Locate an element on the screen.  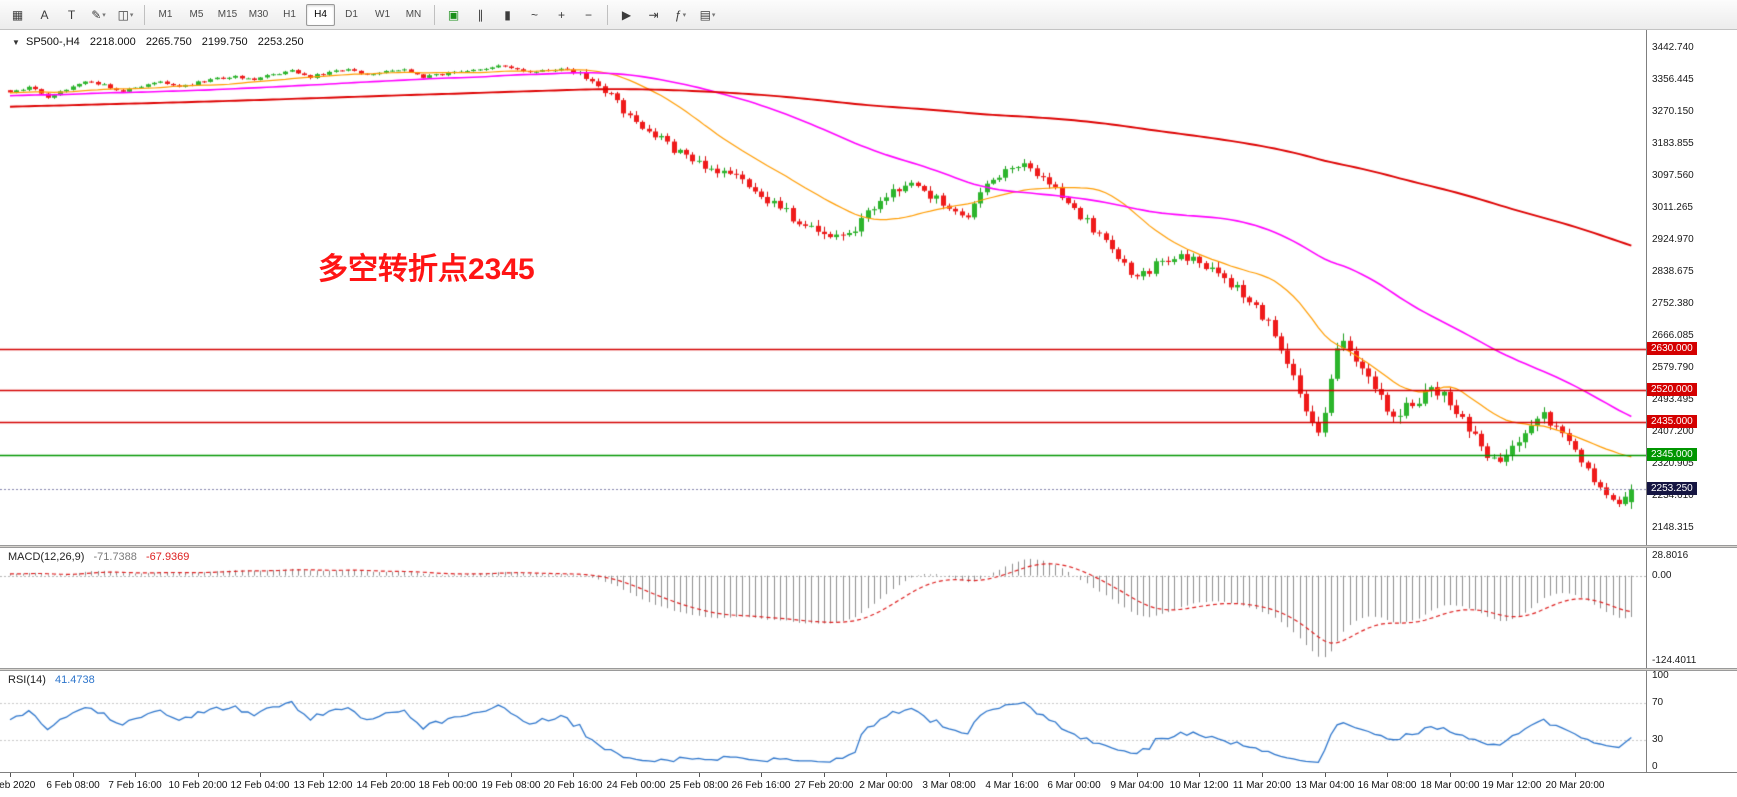
macd-label: MACD(12,26,9) -71.7388 -67.9369 is located at coordinates (98, 557).